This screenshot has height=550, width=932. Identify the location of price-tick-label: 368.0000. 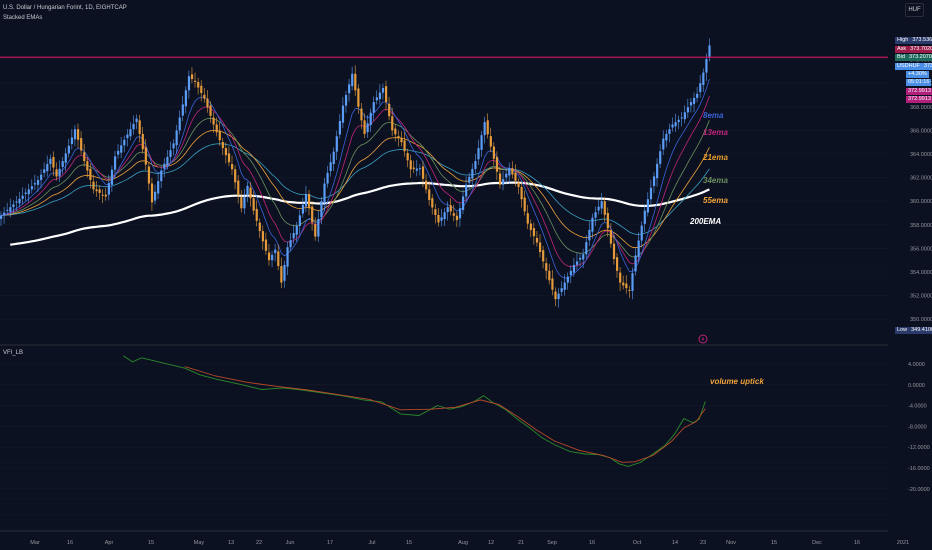
(921, 108).